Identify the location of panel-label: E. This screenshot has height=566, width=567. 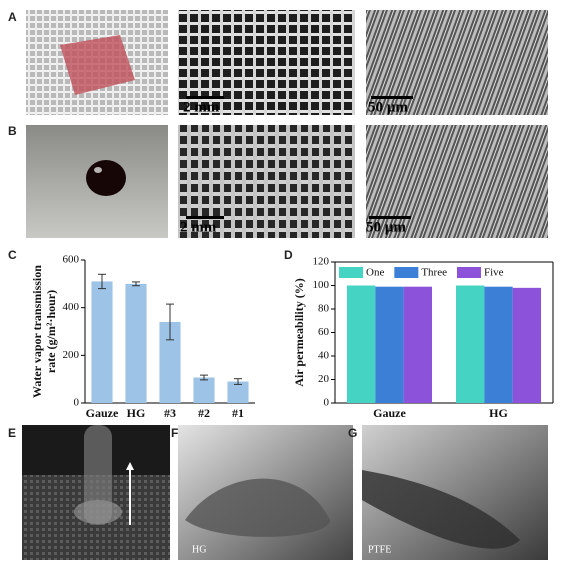
(12, 433).